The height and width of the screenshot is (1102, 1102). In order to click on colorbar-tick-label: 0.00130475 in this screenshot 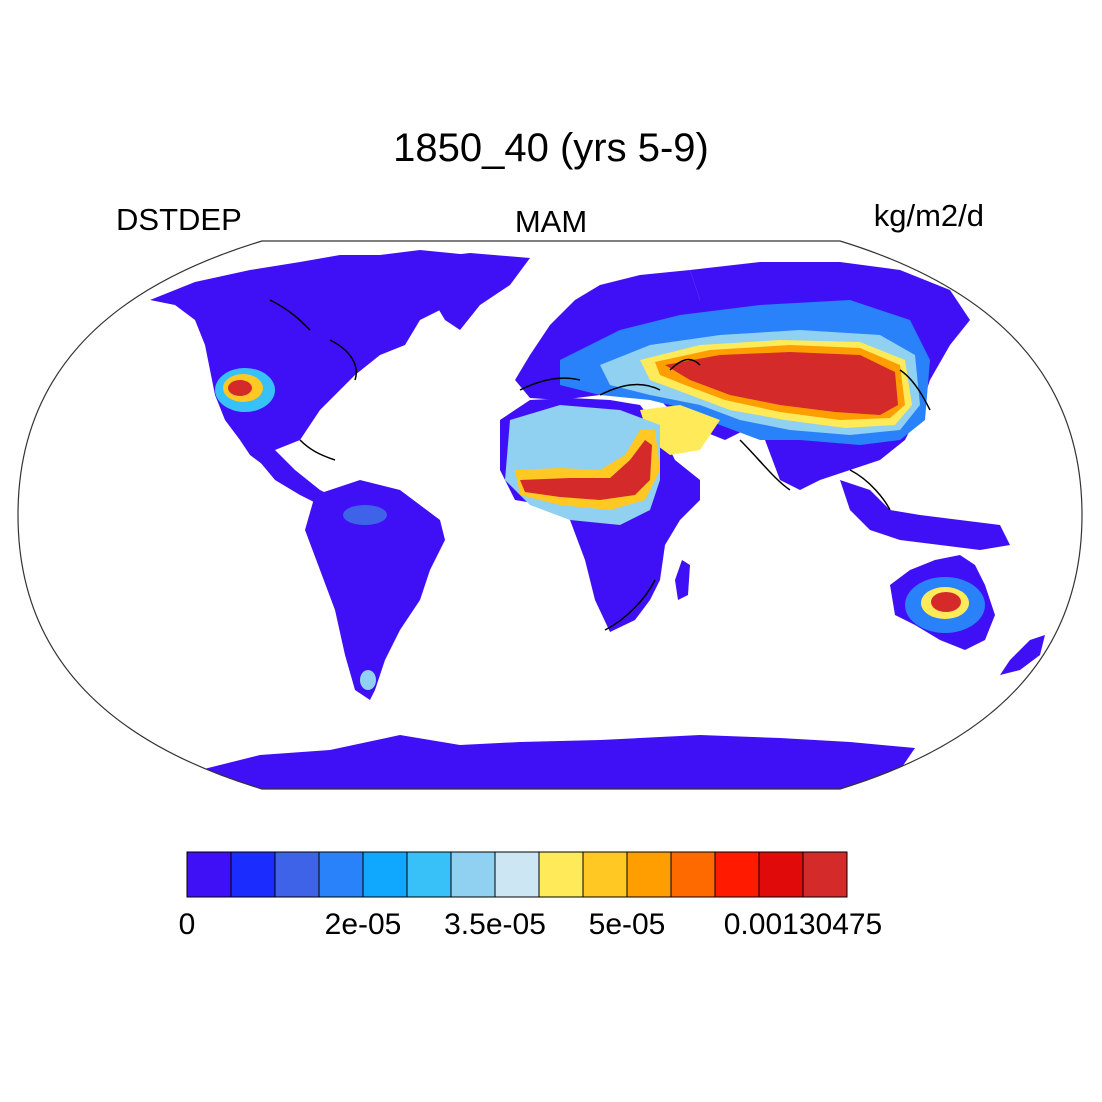, I will do `click(803, 924)`.